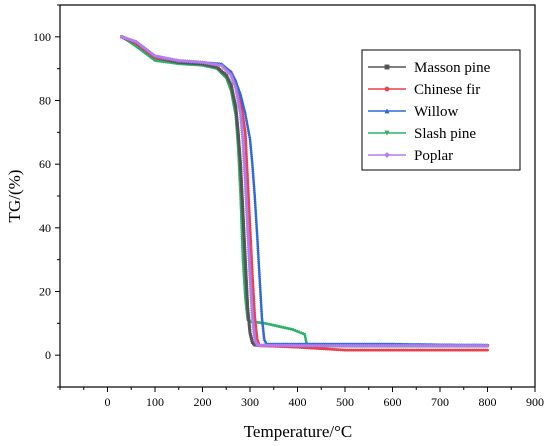 This screenshot has height=446, width=550. Describe the element at coordinates (488, 402) in the screenshot. I see `x-tick-label: 800` at that location.